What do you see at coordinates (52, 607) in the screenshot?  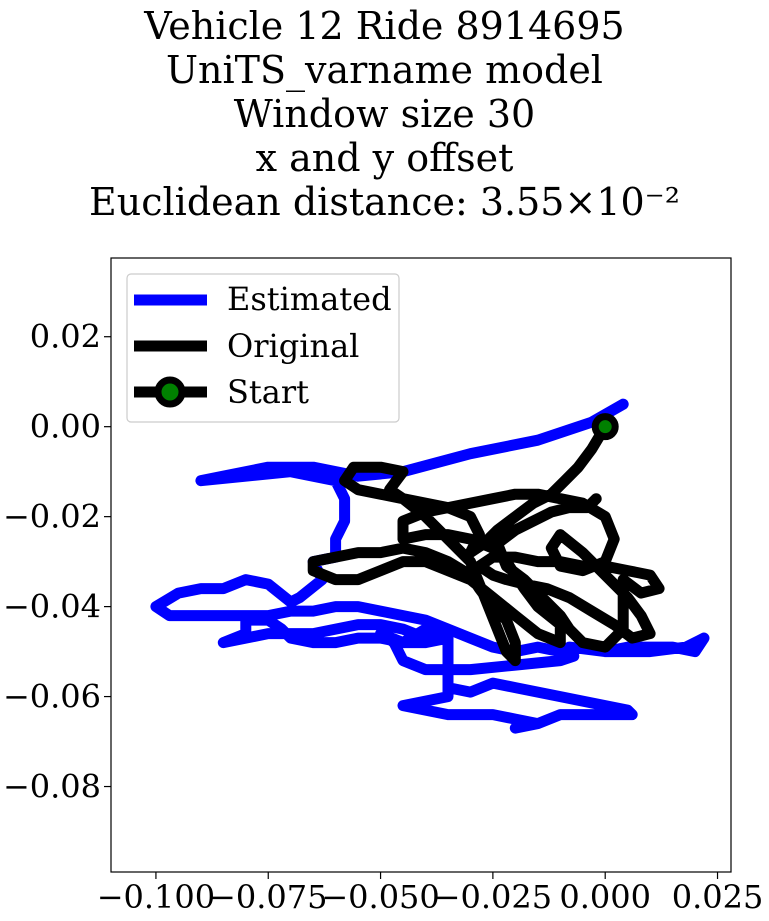 I see `y-tick-label: −0.04` at bounding box center [52, 607].